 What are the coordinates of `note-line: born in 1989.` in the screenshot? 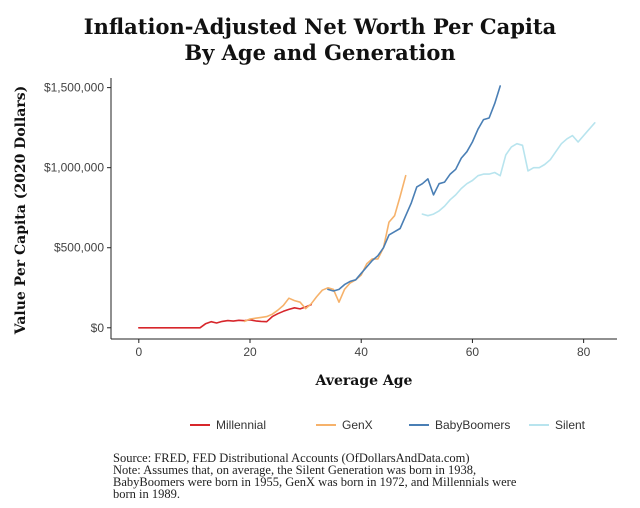 It's located at (147, 494).